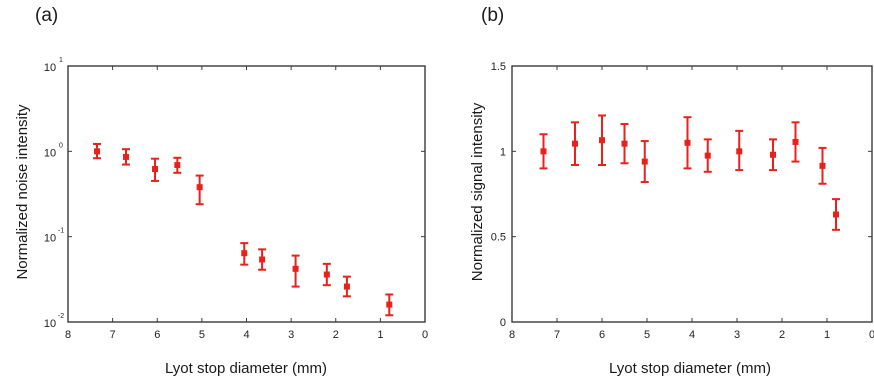 The width and height of the screenshot is (874, 381). What do you see at coordinates (246, 368) in the screenshot?
I see `panel-a-x-axis-title: Lyot stop diameter (mm)` at bounding box center [246, 368].